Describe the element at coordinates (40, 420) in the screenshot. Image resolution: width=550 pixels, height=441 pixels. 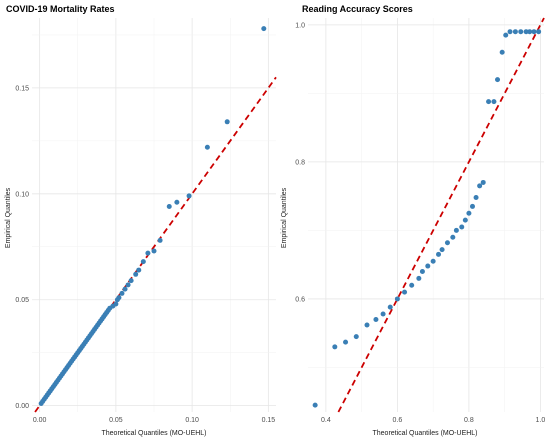
I see `x-tick-label: 0.00` at that location.